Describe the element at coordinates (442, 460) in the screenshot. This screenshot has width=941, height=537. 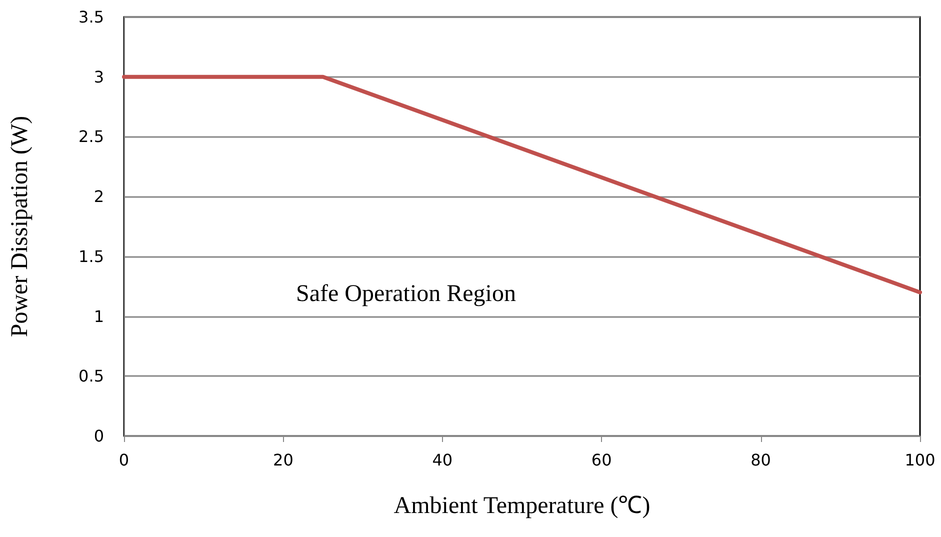
I see `x-tick-label: 40` at that location.